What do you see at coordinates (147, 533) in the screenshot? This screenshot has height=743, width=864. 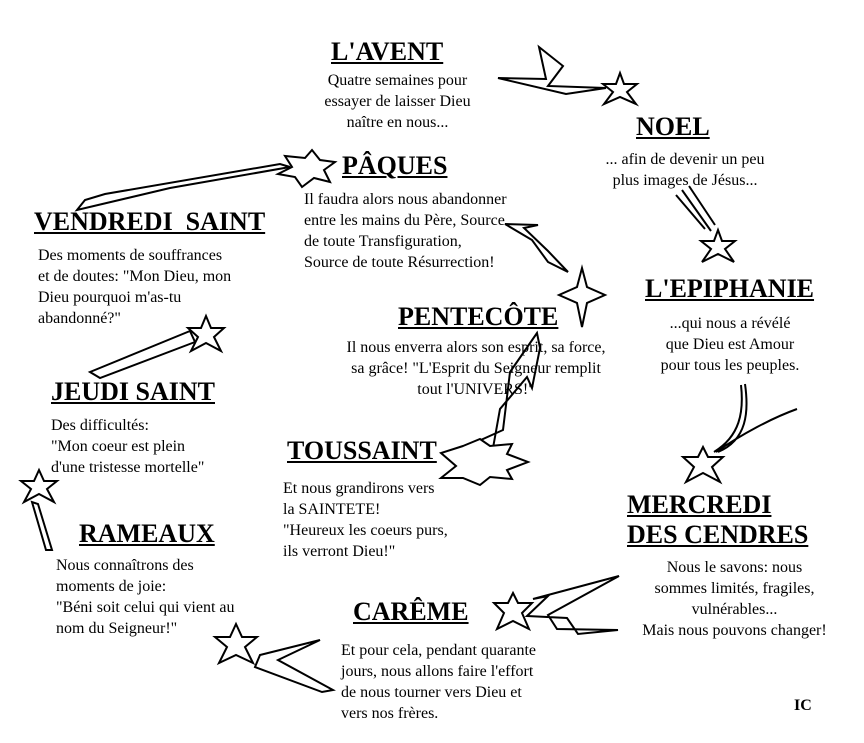 I see `rameaux-title: RAMEAUX` at bounding box center [147, 533].